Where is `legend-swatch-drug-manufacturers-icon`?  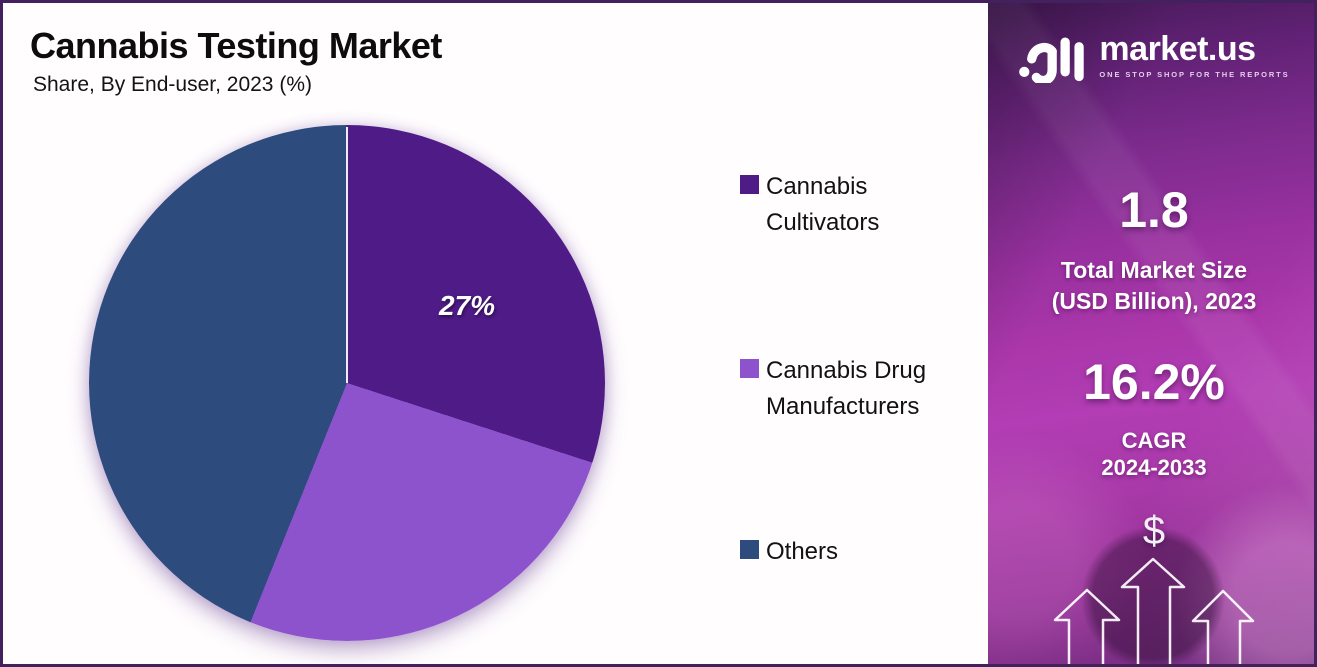 legend-swatch-drug-manufacturers-icon is located at coordinates (749, 368).